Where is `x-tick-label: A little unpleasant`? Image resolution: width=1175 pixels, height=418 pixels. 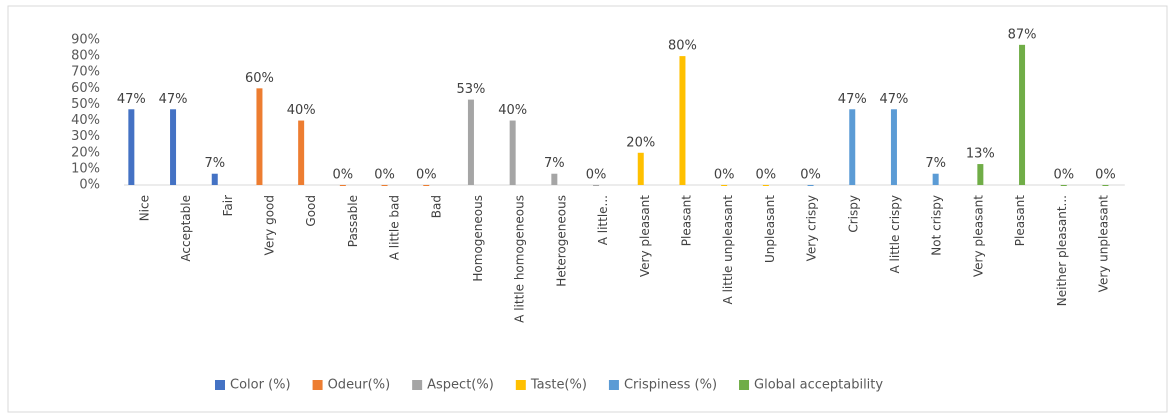
x-tick-label: A little unpleasant is located at coordinates (728, 250).